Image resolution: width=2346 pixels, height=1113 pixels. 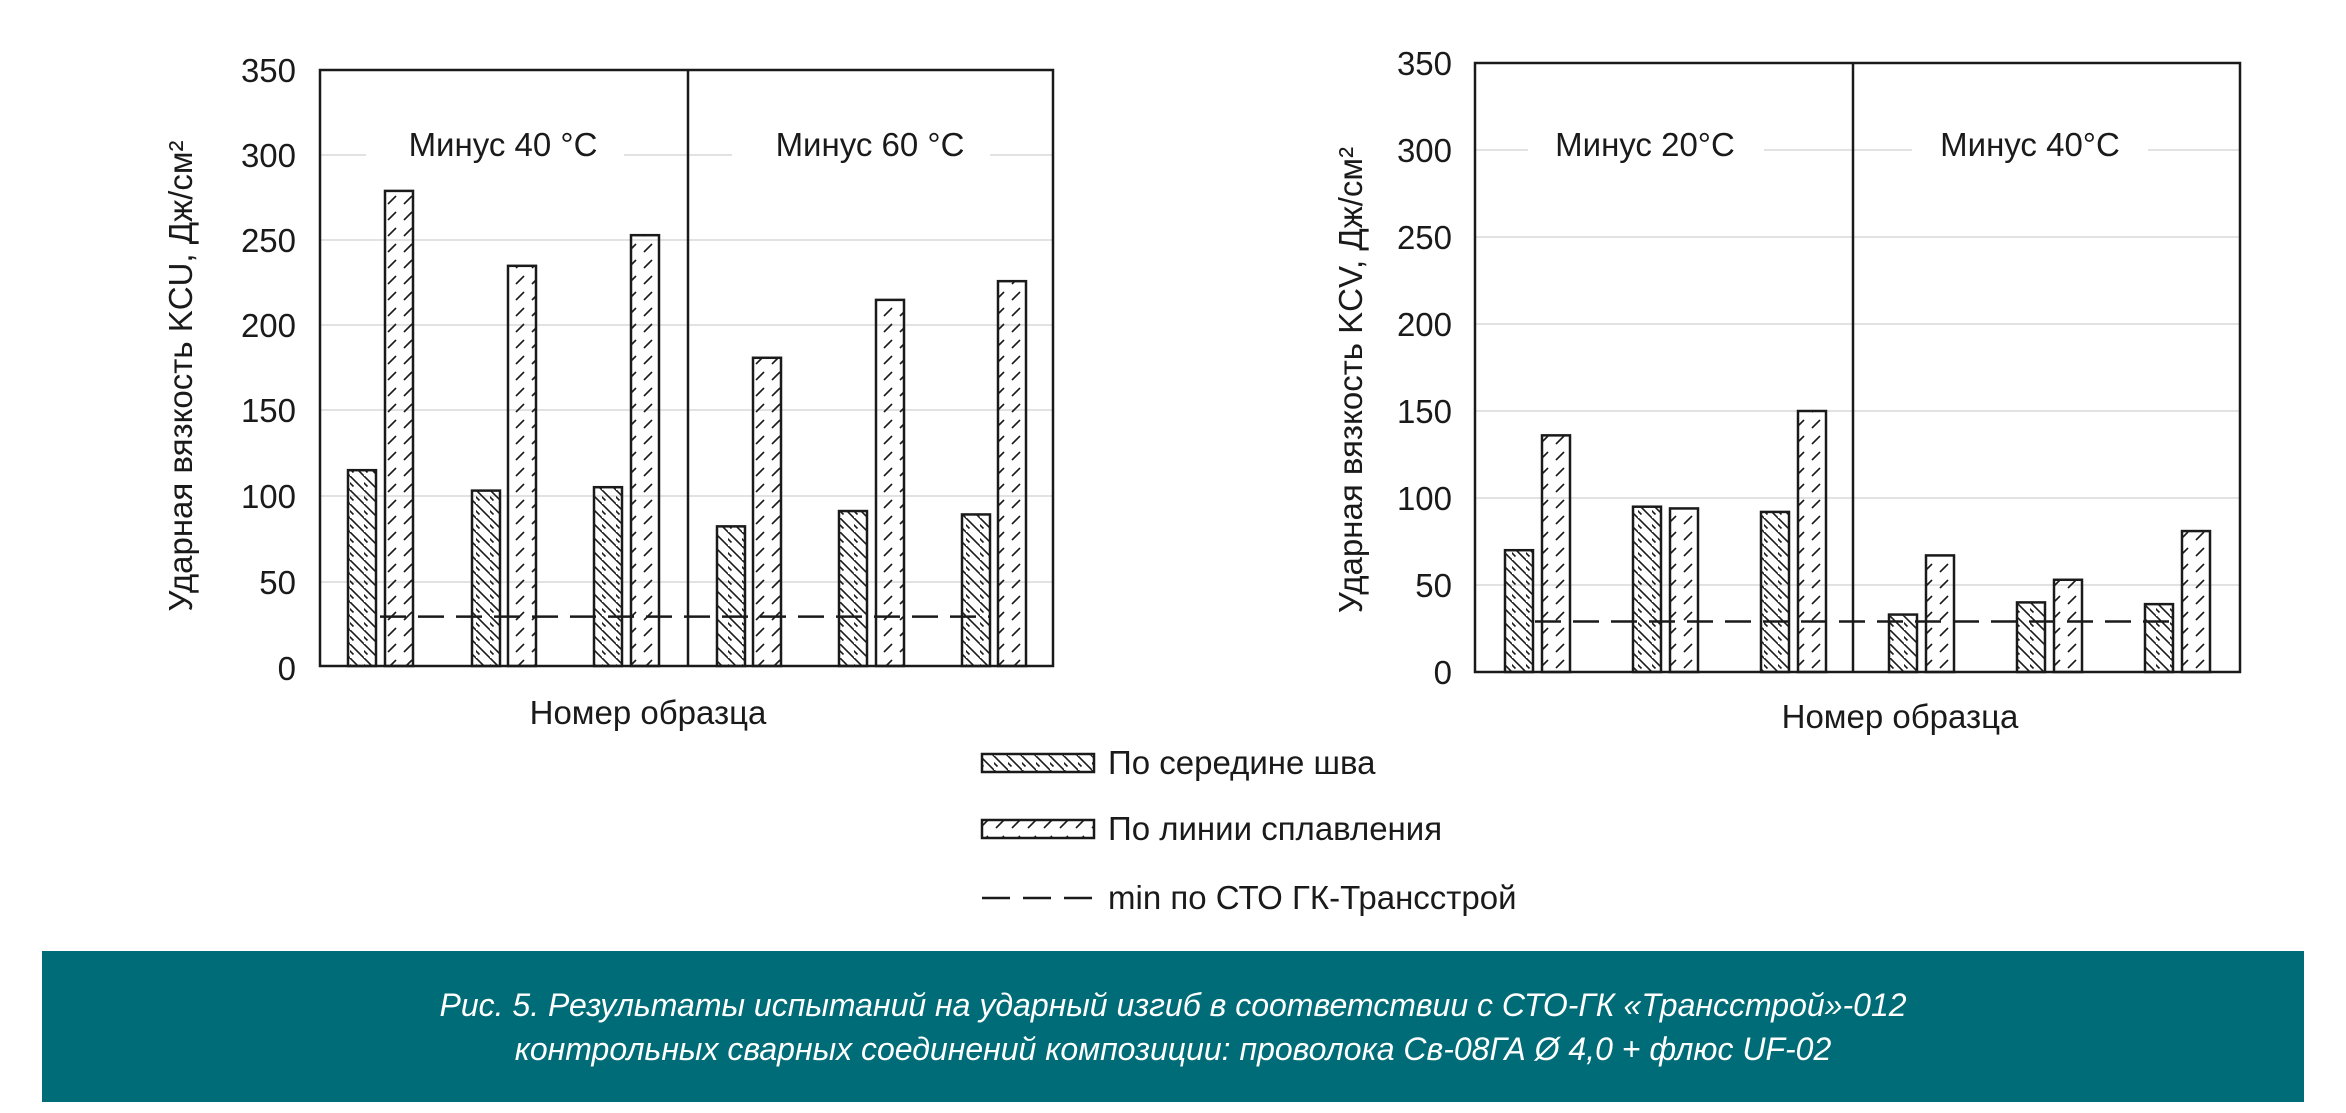 What do you see at coordinates (180, 375) in the screenshot?
I see `y-axis-label: Ударная вязкость KCU, Дж/см²` at bounding box center [180, 375].